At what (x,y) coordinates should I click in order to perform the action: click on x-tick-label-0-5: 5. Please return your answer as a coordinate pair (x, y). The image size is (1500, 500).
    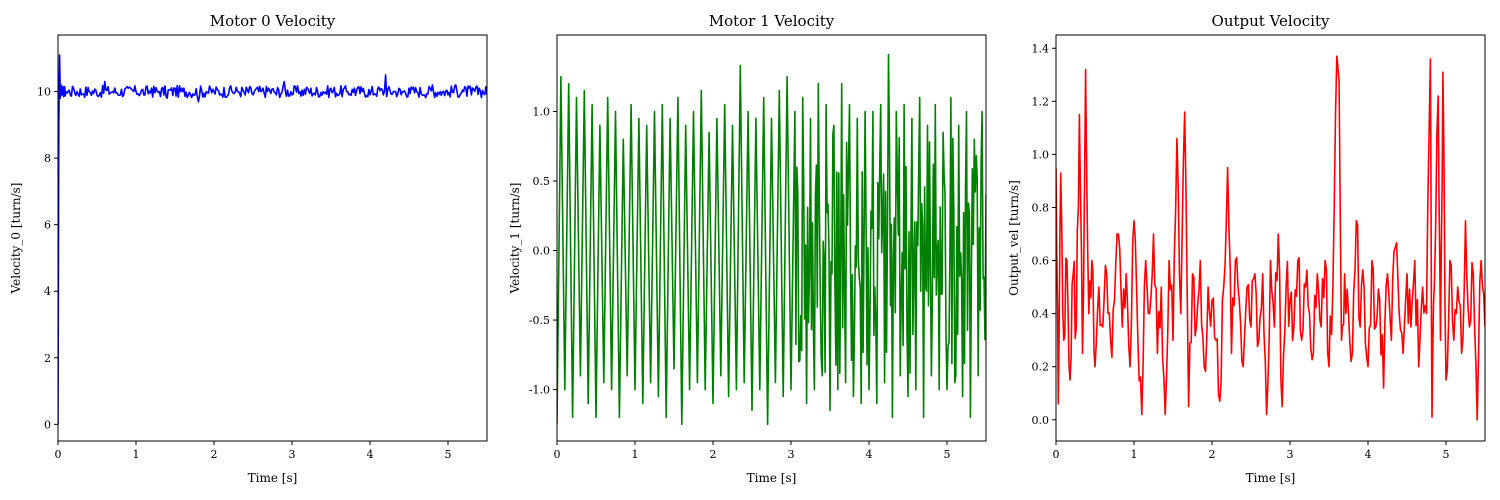
    Looking at the image, I should click on (448, 454).